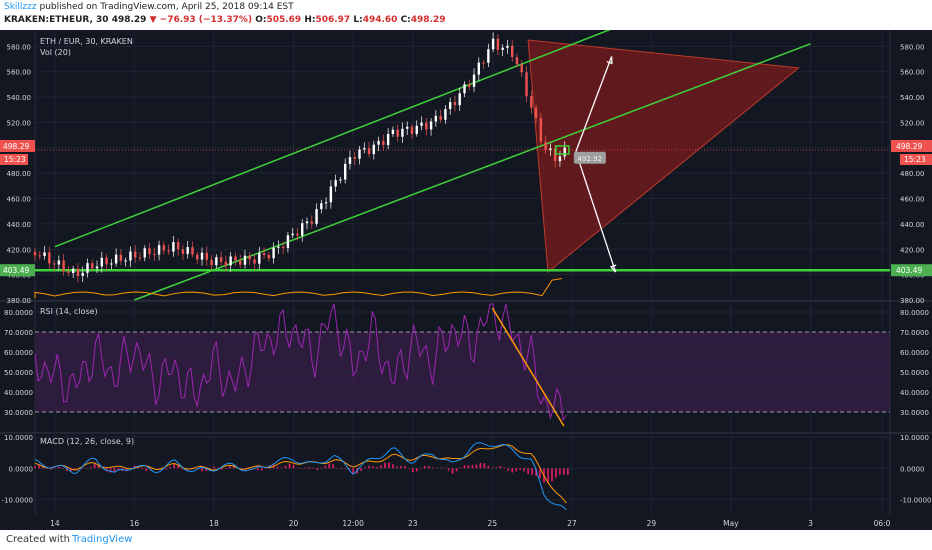  I want to click on low-value: 494.60, so click(380, 20).